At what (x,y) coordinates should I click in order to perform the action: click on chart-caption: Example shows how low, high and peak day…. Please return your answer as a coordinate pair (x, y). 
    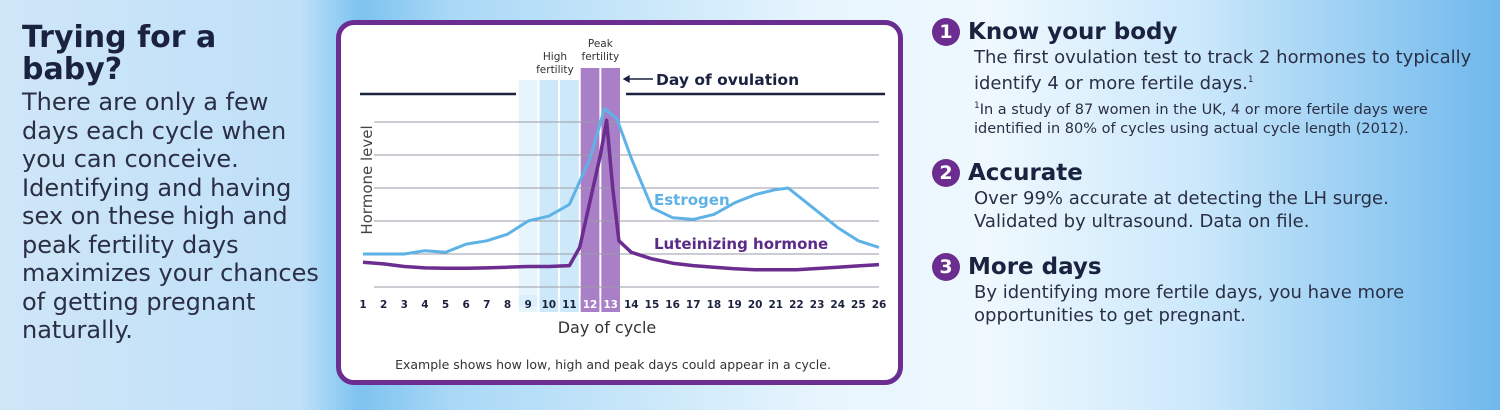
    Looking at the image, I should click on (613, 364).